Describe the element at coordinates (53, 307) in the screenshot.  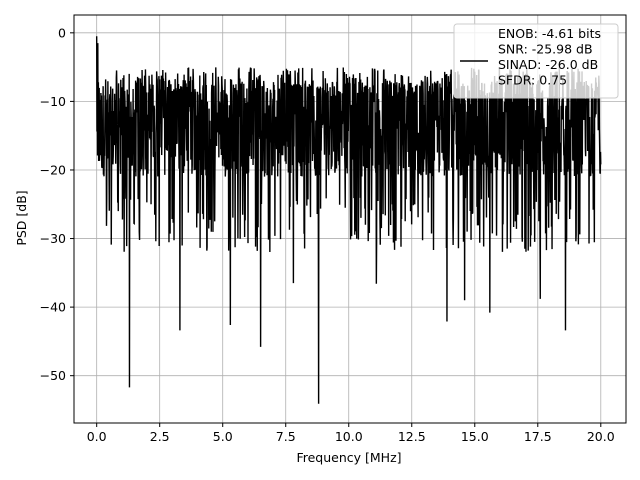
I see `y-tick-label: −40` at that location.